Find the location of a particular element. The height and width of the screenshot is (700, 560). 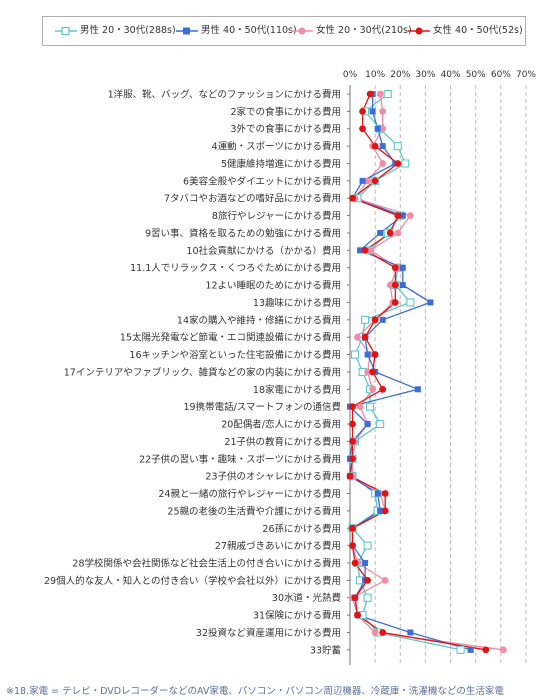

legend-marker-pink-circle-icon is located at coordinates (302, 30).